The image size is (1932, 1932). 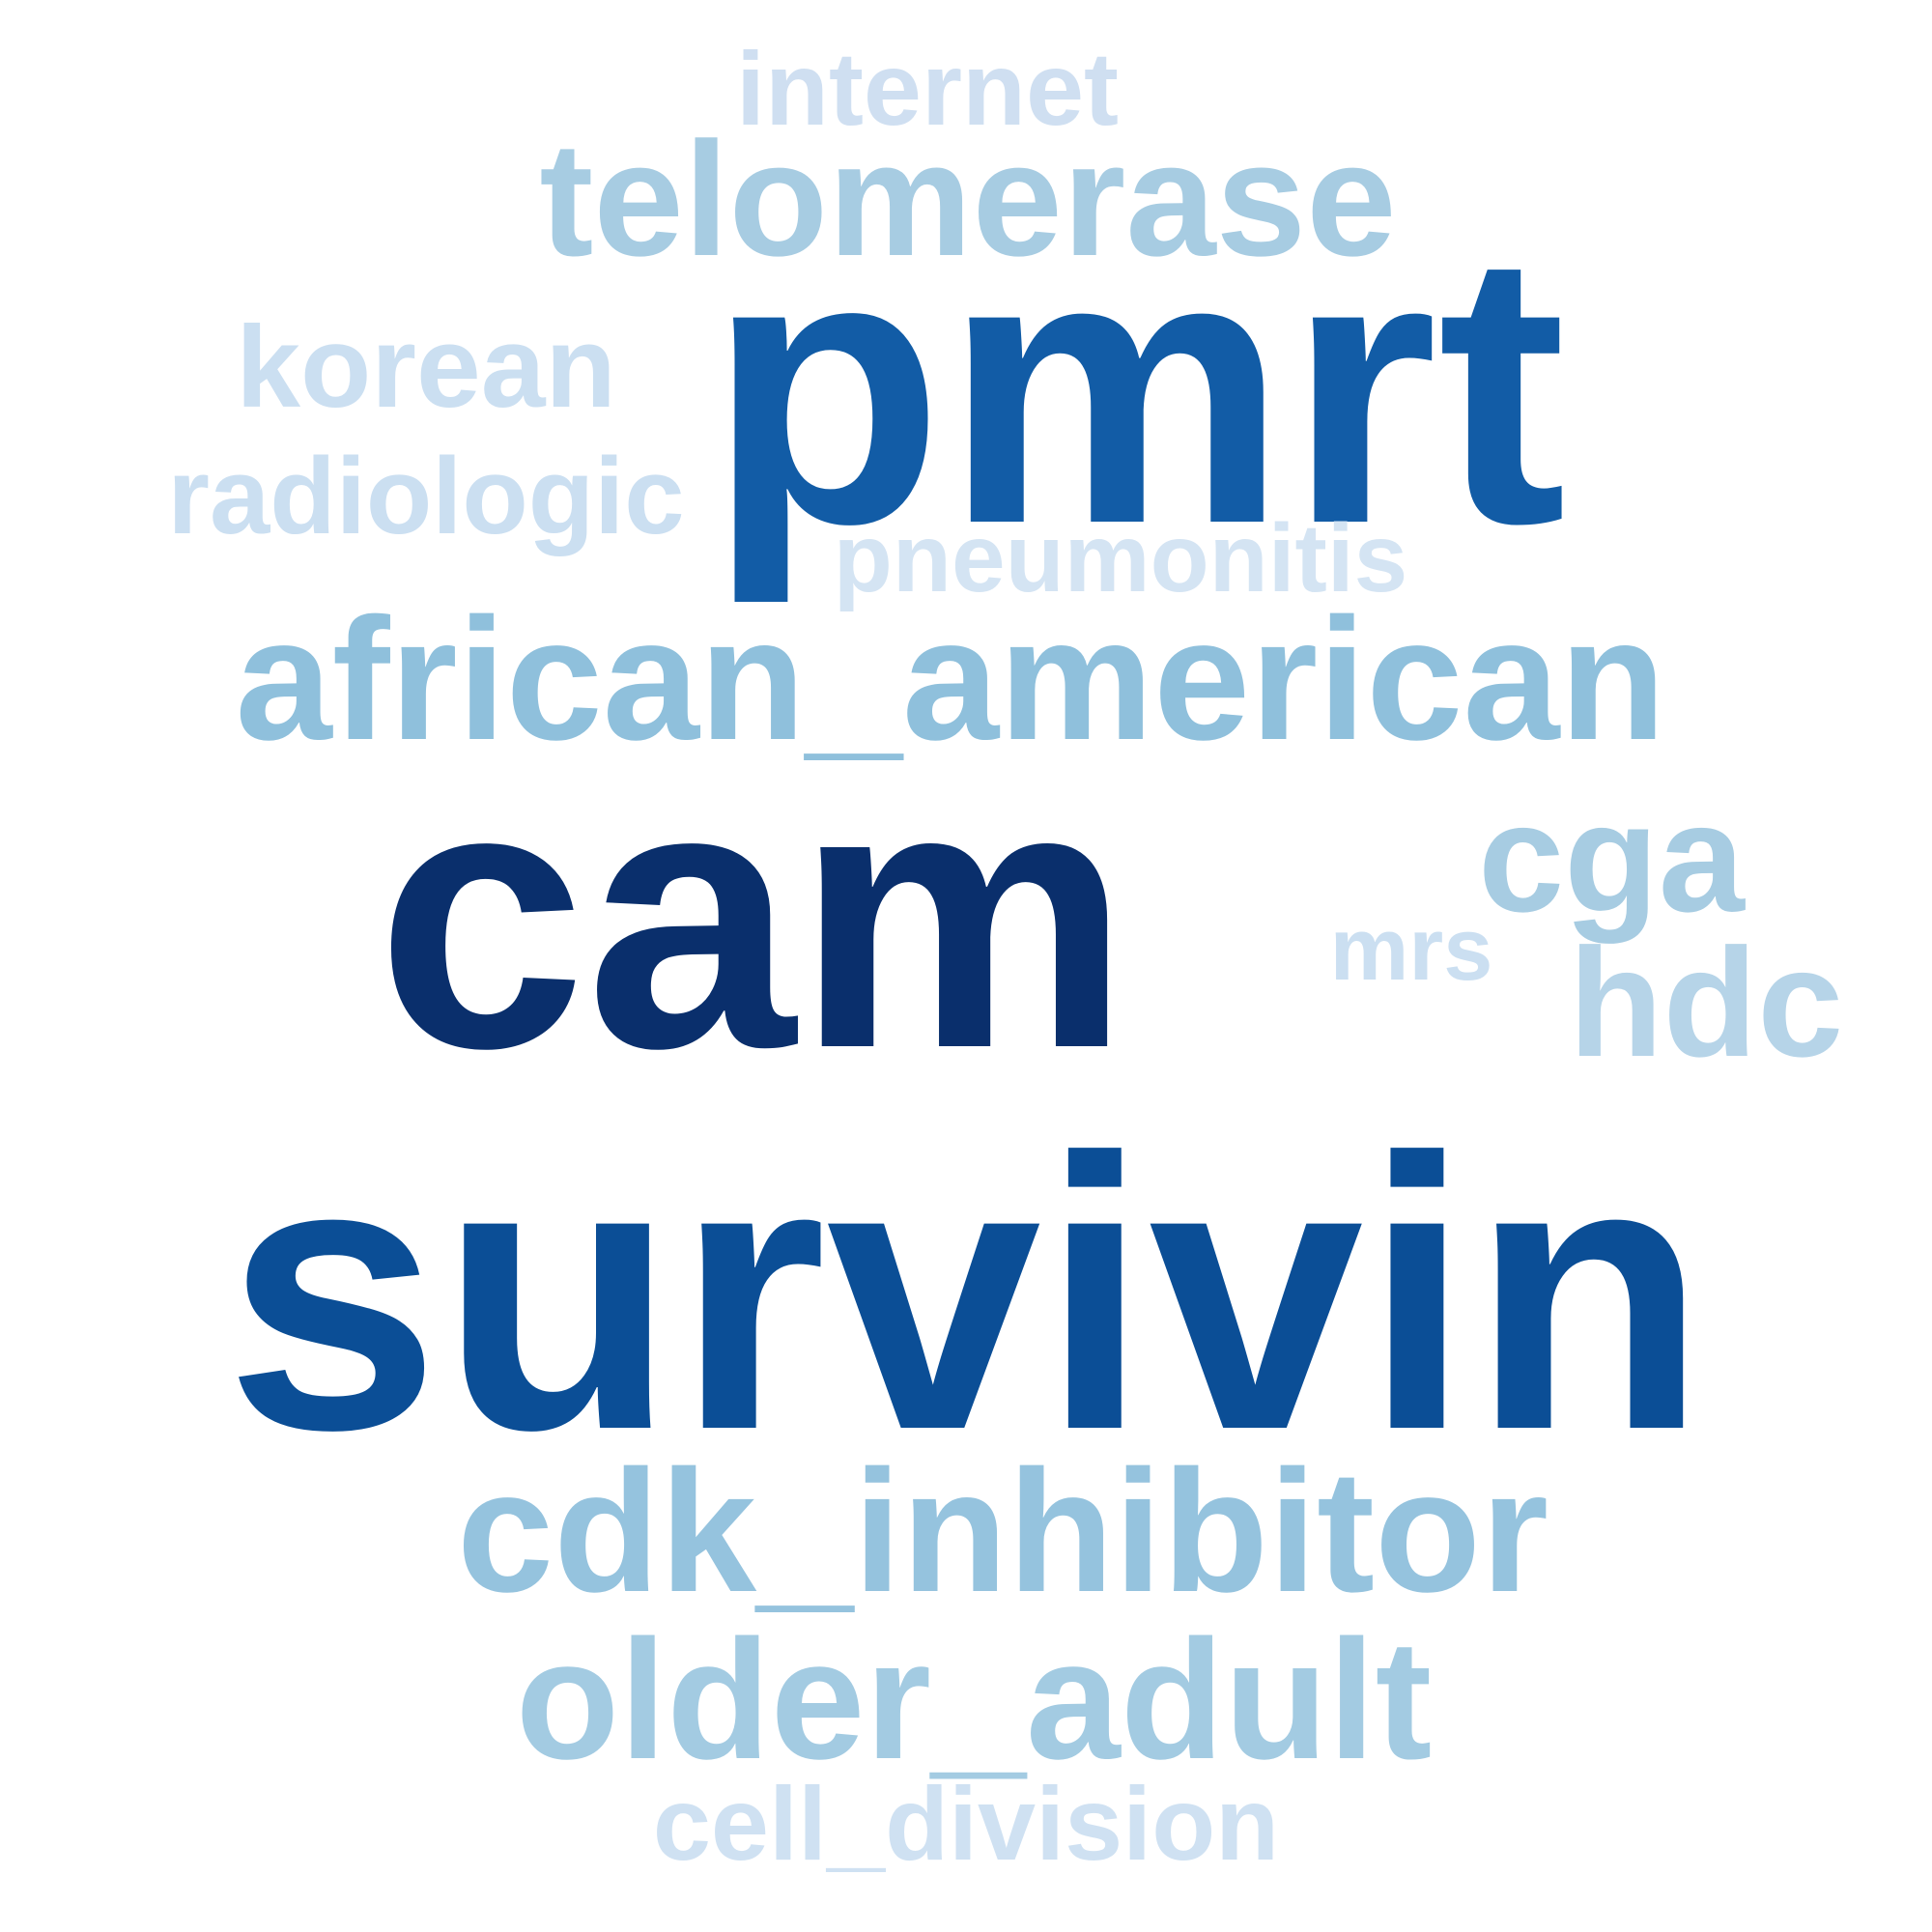 What do you see at coordinates (966, 1823) in the screenshot?
I see `word-cell-division: cell_division` at bounding box center [966, 1823].